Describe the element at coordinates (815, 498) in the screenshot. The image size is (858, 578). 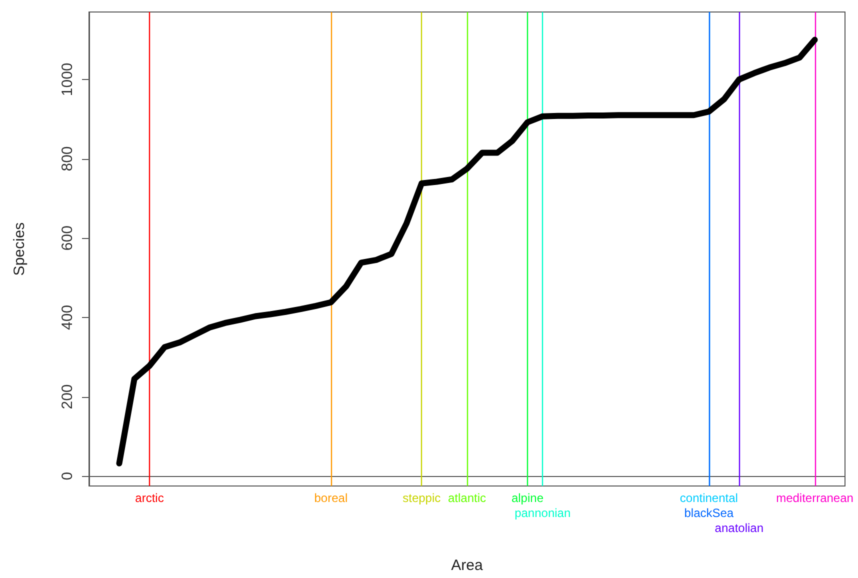
I see `text: mediterranean` at that location.